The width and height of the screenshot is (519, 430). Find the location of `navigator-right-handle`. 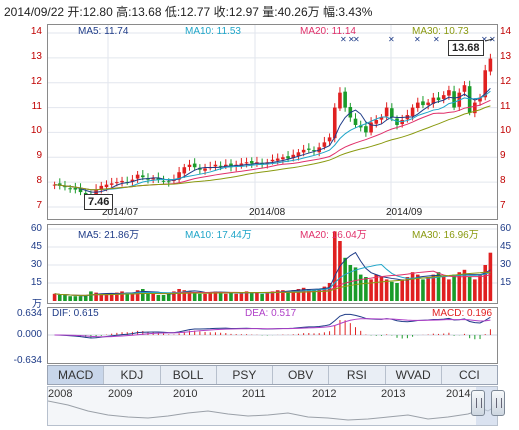

navigator-right-handle is located at coordinates (498, 403).